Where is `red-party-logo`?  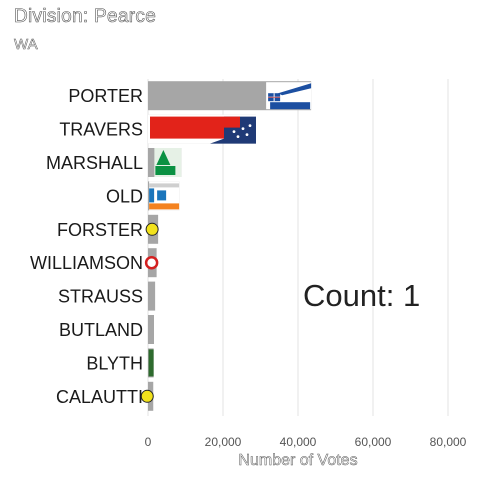 red-party-logo is located at coordinates (151, 262).